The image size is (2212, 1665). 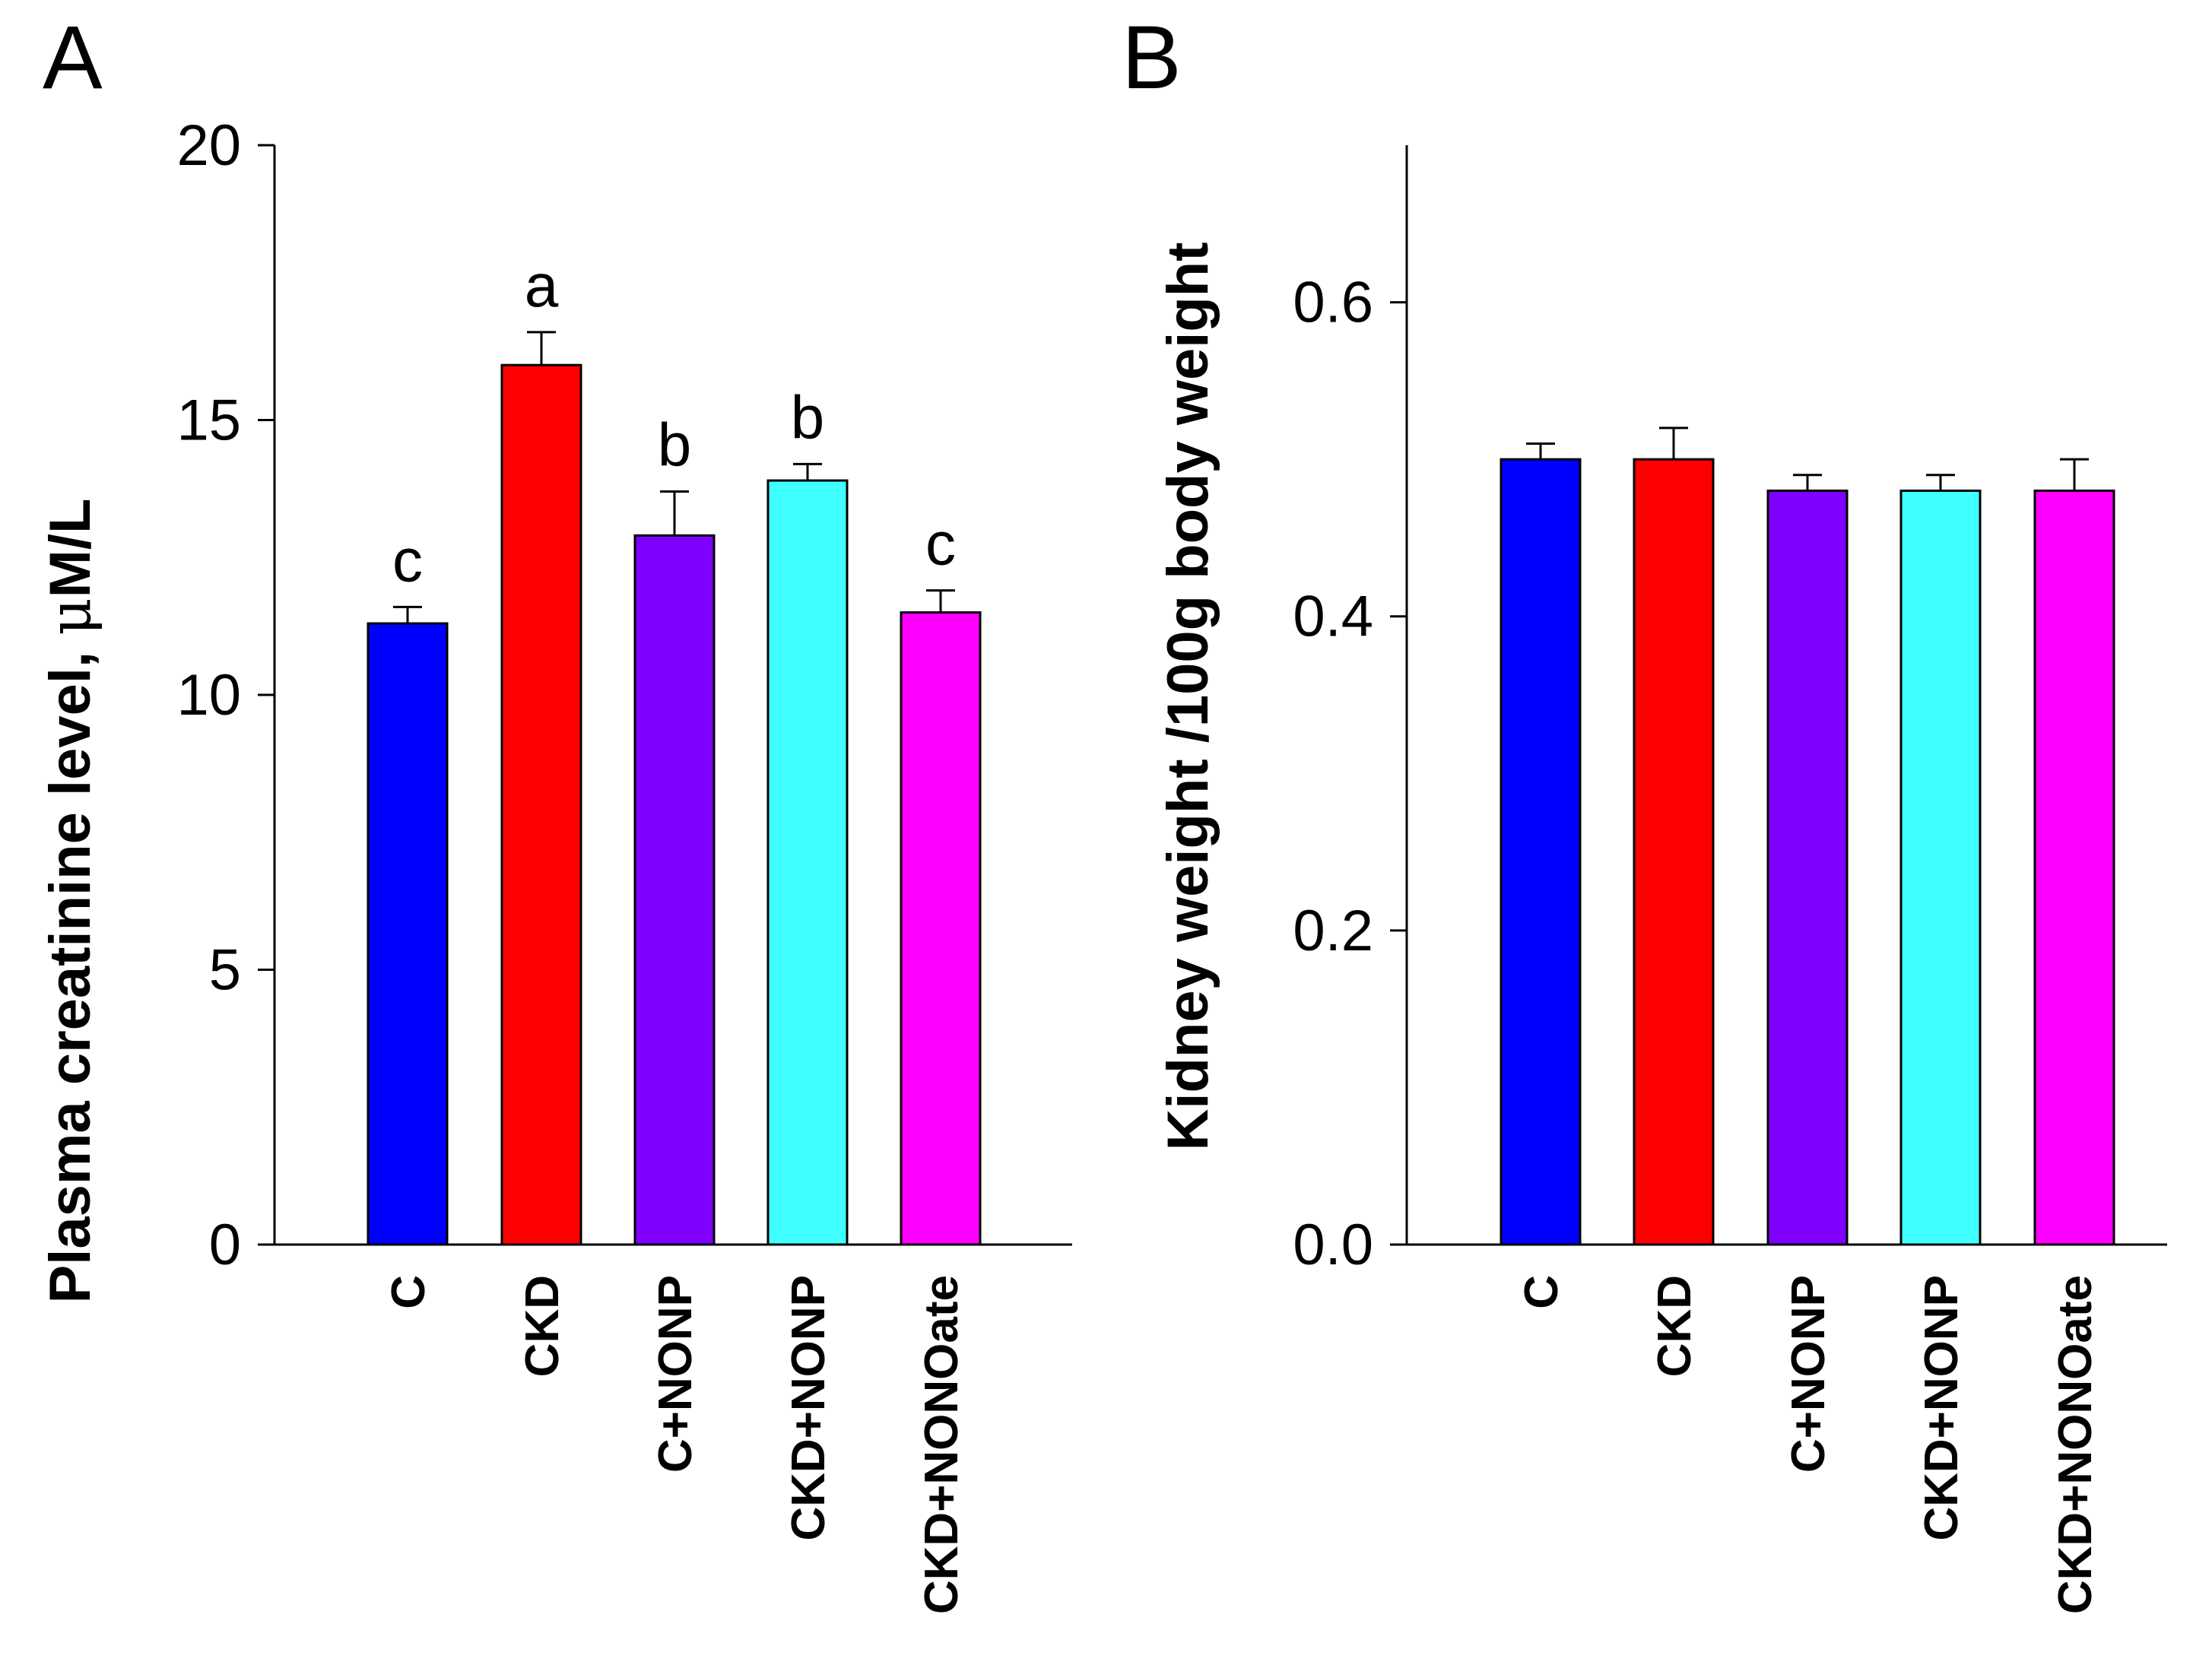 What do you see at coordinates (1333, 617) in the screenshot?
I see `y-tick-label: 0.4` at bounding box center [1333, 617].